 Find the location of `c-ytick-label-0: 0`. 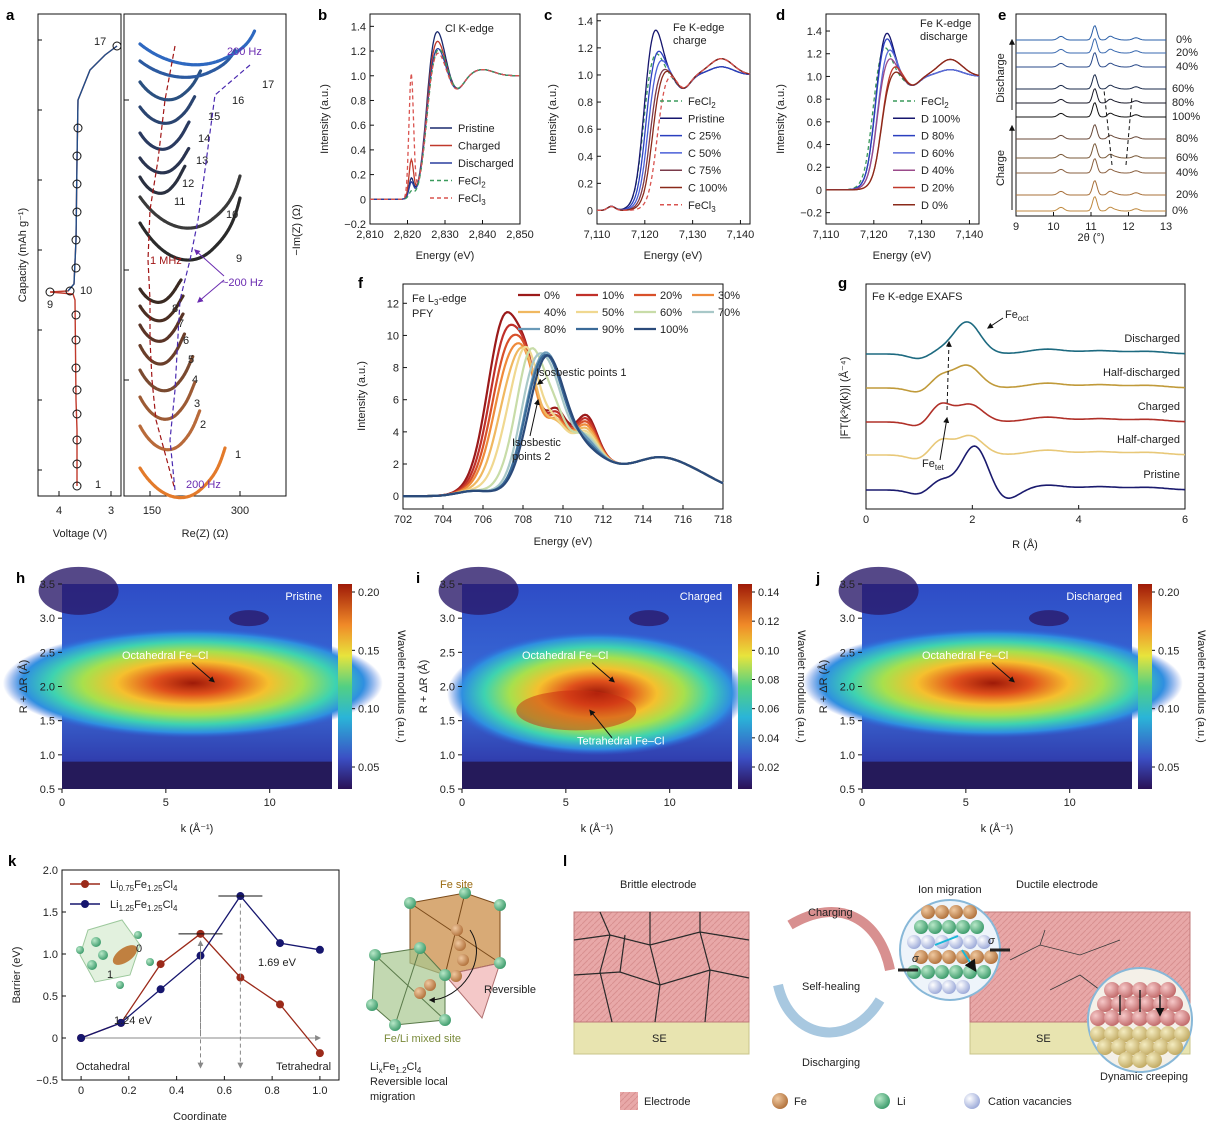

c-ytick-label-0: 0 is located at coordinates (590, 211).